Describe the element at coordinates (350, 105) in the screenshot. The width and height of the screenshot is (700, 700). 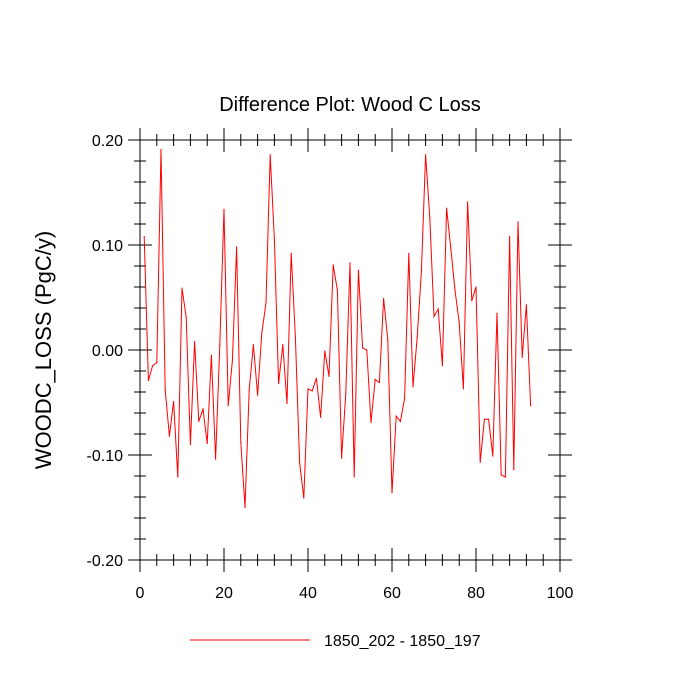
I see `chart-title: Difference Plot: Wood C Loss` at that location.